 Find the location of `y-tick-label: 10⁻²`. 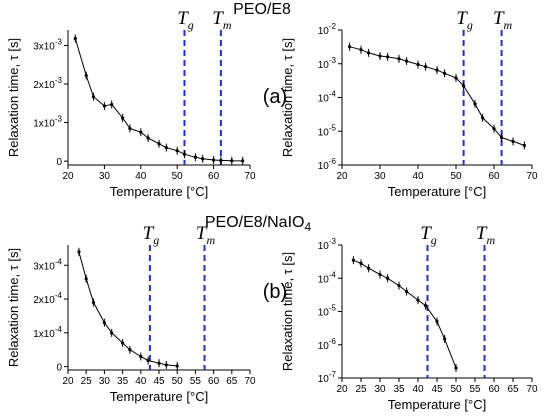

y-tick-label: 10⁻² is located at coordinates (327, 29).